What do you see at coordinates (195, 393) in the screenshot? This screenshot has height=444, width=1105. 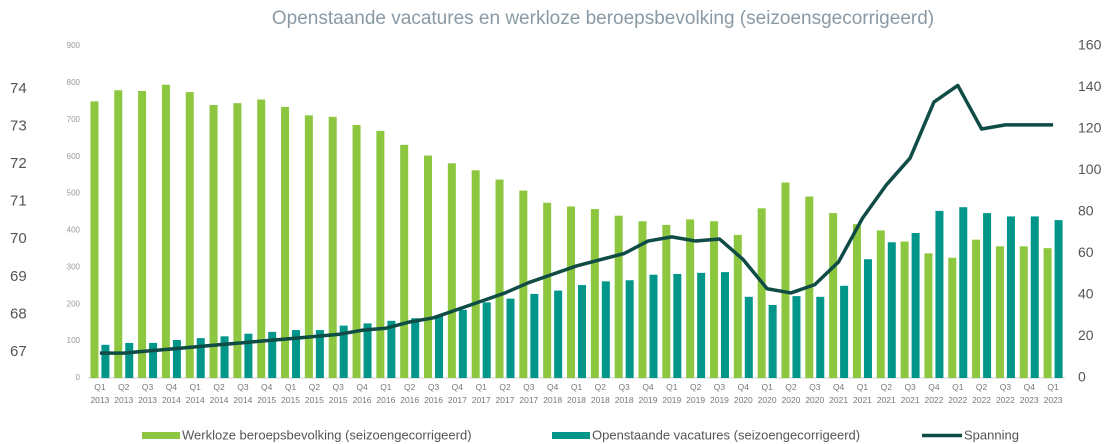 I see `x-tick-label: Q1 2014` at bounding box center [195, 393].